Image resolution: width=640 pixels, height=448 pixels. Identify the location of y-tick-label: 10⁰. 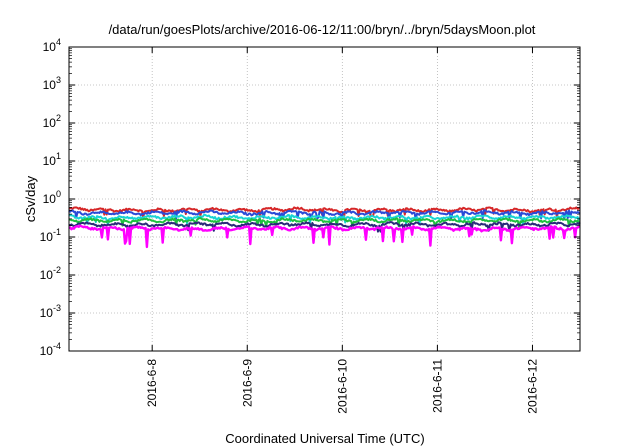
(52, 197).